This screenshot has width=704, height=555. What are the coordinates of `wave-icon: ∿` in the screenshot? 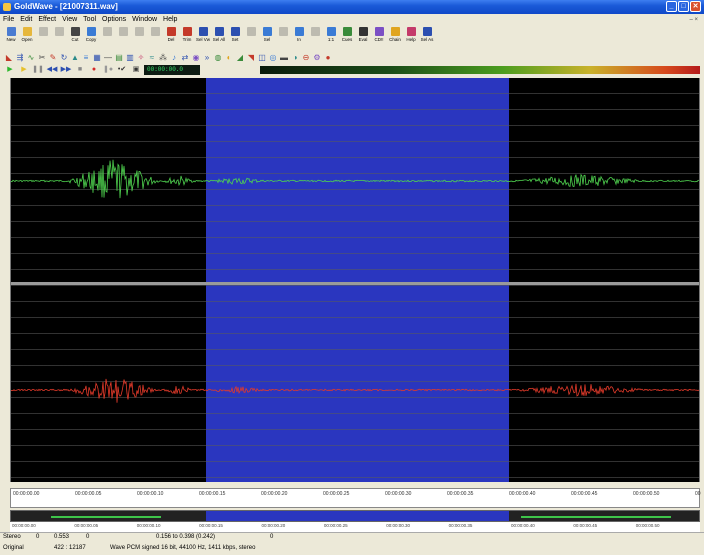 It's located at (31, 57).